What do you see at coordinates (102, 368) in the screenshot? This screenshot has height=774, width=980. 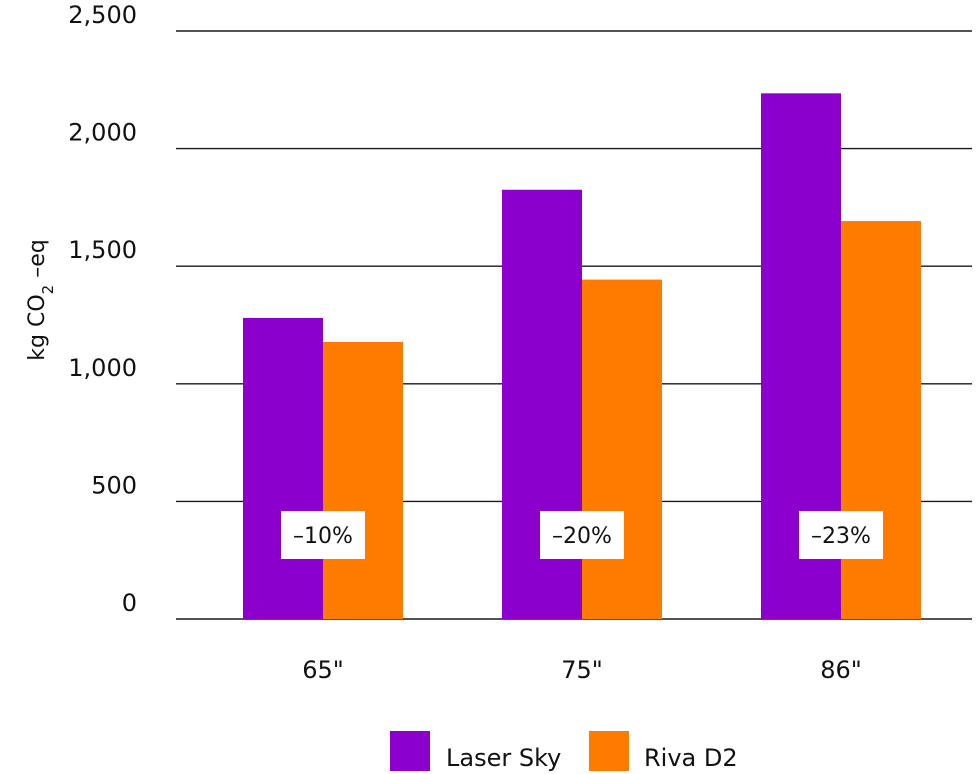 I see `y-tick-label: 1,000` at bounding box center [102, 368].